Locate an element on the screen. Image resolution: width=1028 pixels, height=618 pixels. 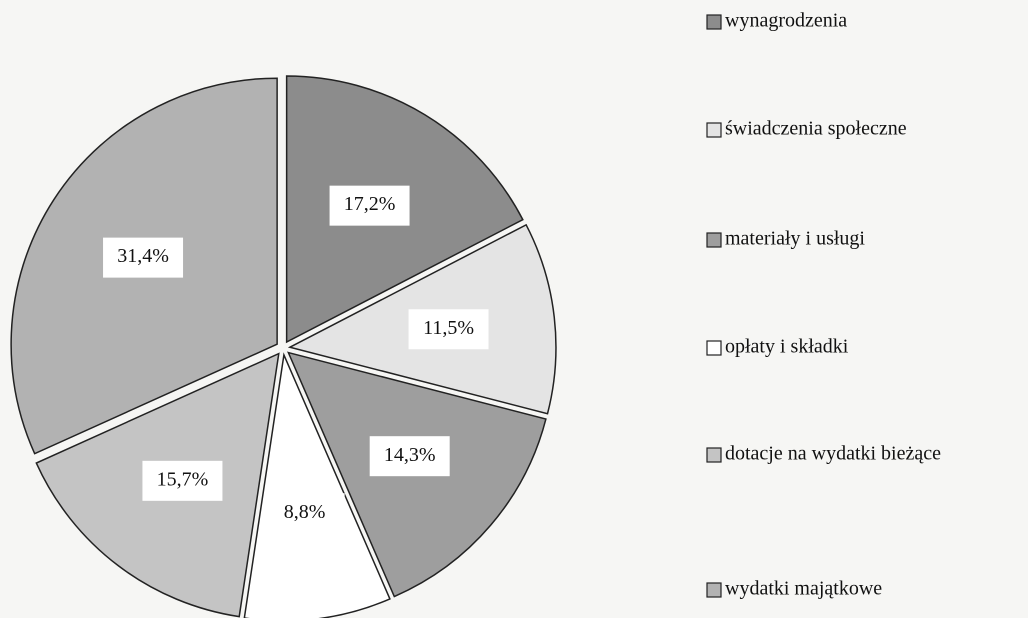
legend-label: świadczenia społeczne is located at coordinates (816, 129).